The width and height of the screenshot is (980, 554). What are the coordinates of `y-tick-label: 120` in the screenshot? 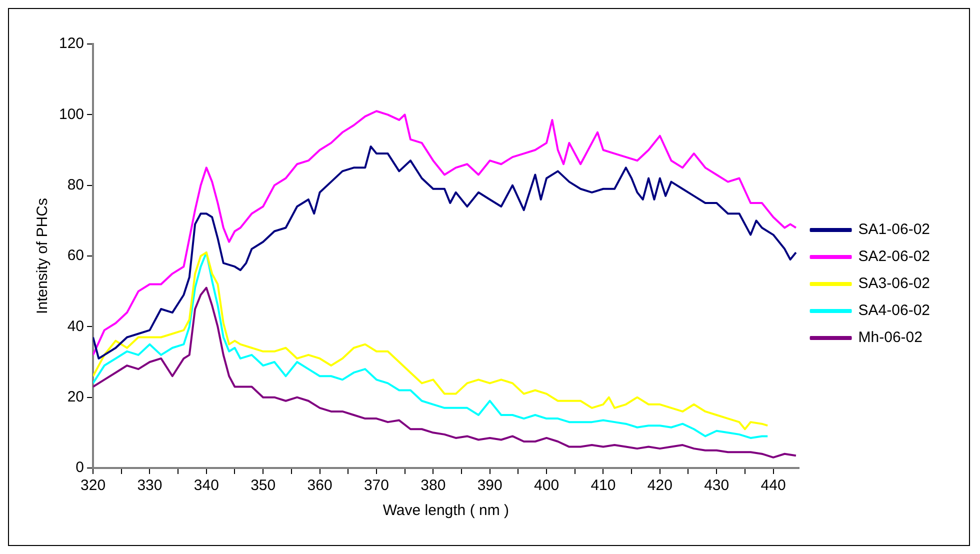 It's located at (71, 43).